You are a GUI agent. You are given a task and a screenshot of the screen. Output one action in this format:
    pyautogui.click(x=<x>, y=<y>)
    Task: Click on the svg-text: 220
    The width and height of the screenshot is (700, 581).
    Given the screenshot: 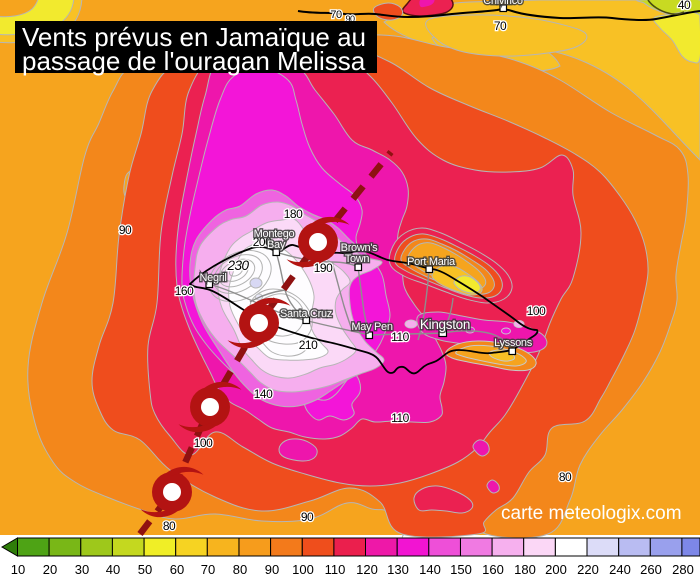 What is the action you would take?
    pyautogui.click(x=588, y=569)
    